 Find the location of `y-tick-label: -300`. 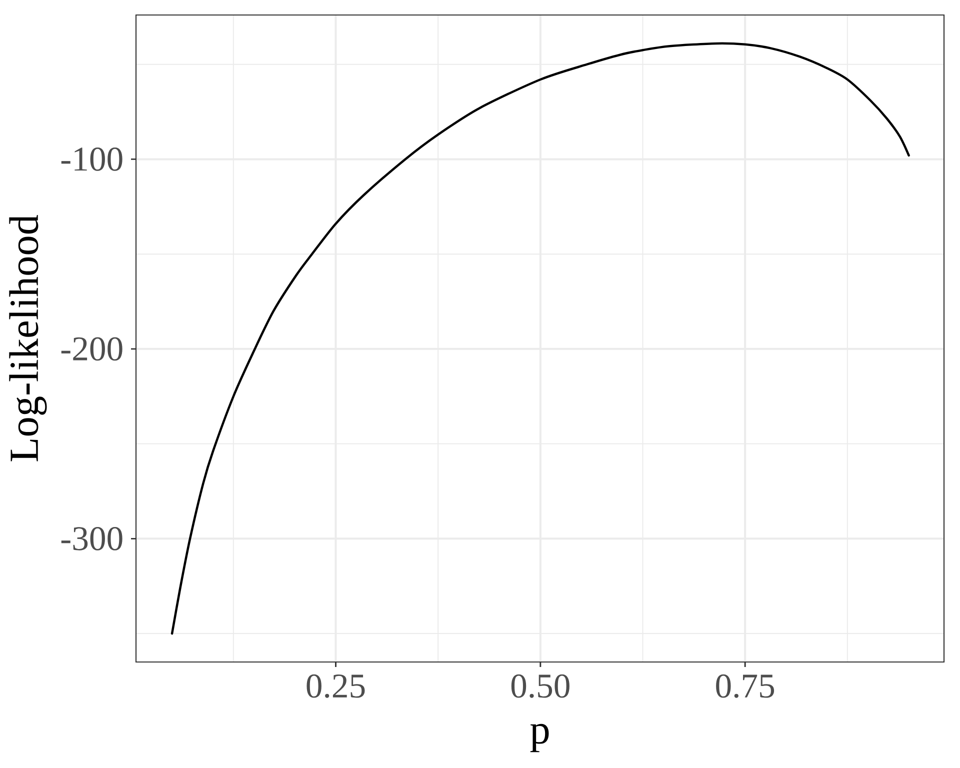

y-tick-label: -300 is located at coordinates (91, 538).